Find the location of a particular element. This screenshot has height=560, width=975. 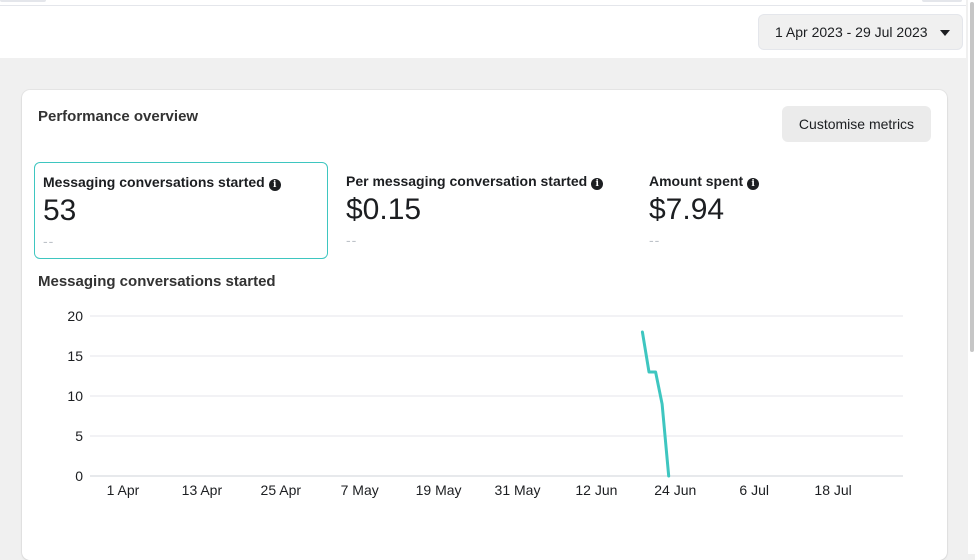

x-tick-label: 31 May is located at coordinates (518, 490).